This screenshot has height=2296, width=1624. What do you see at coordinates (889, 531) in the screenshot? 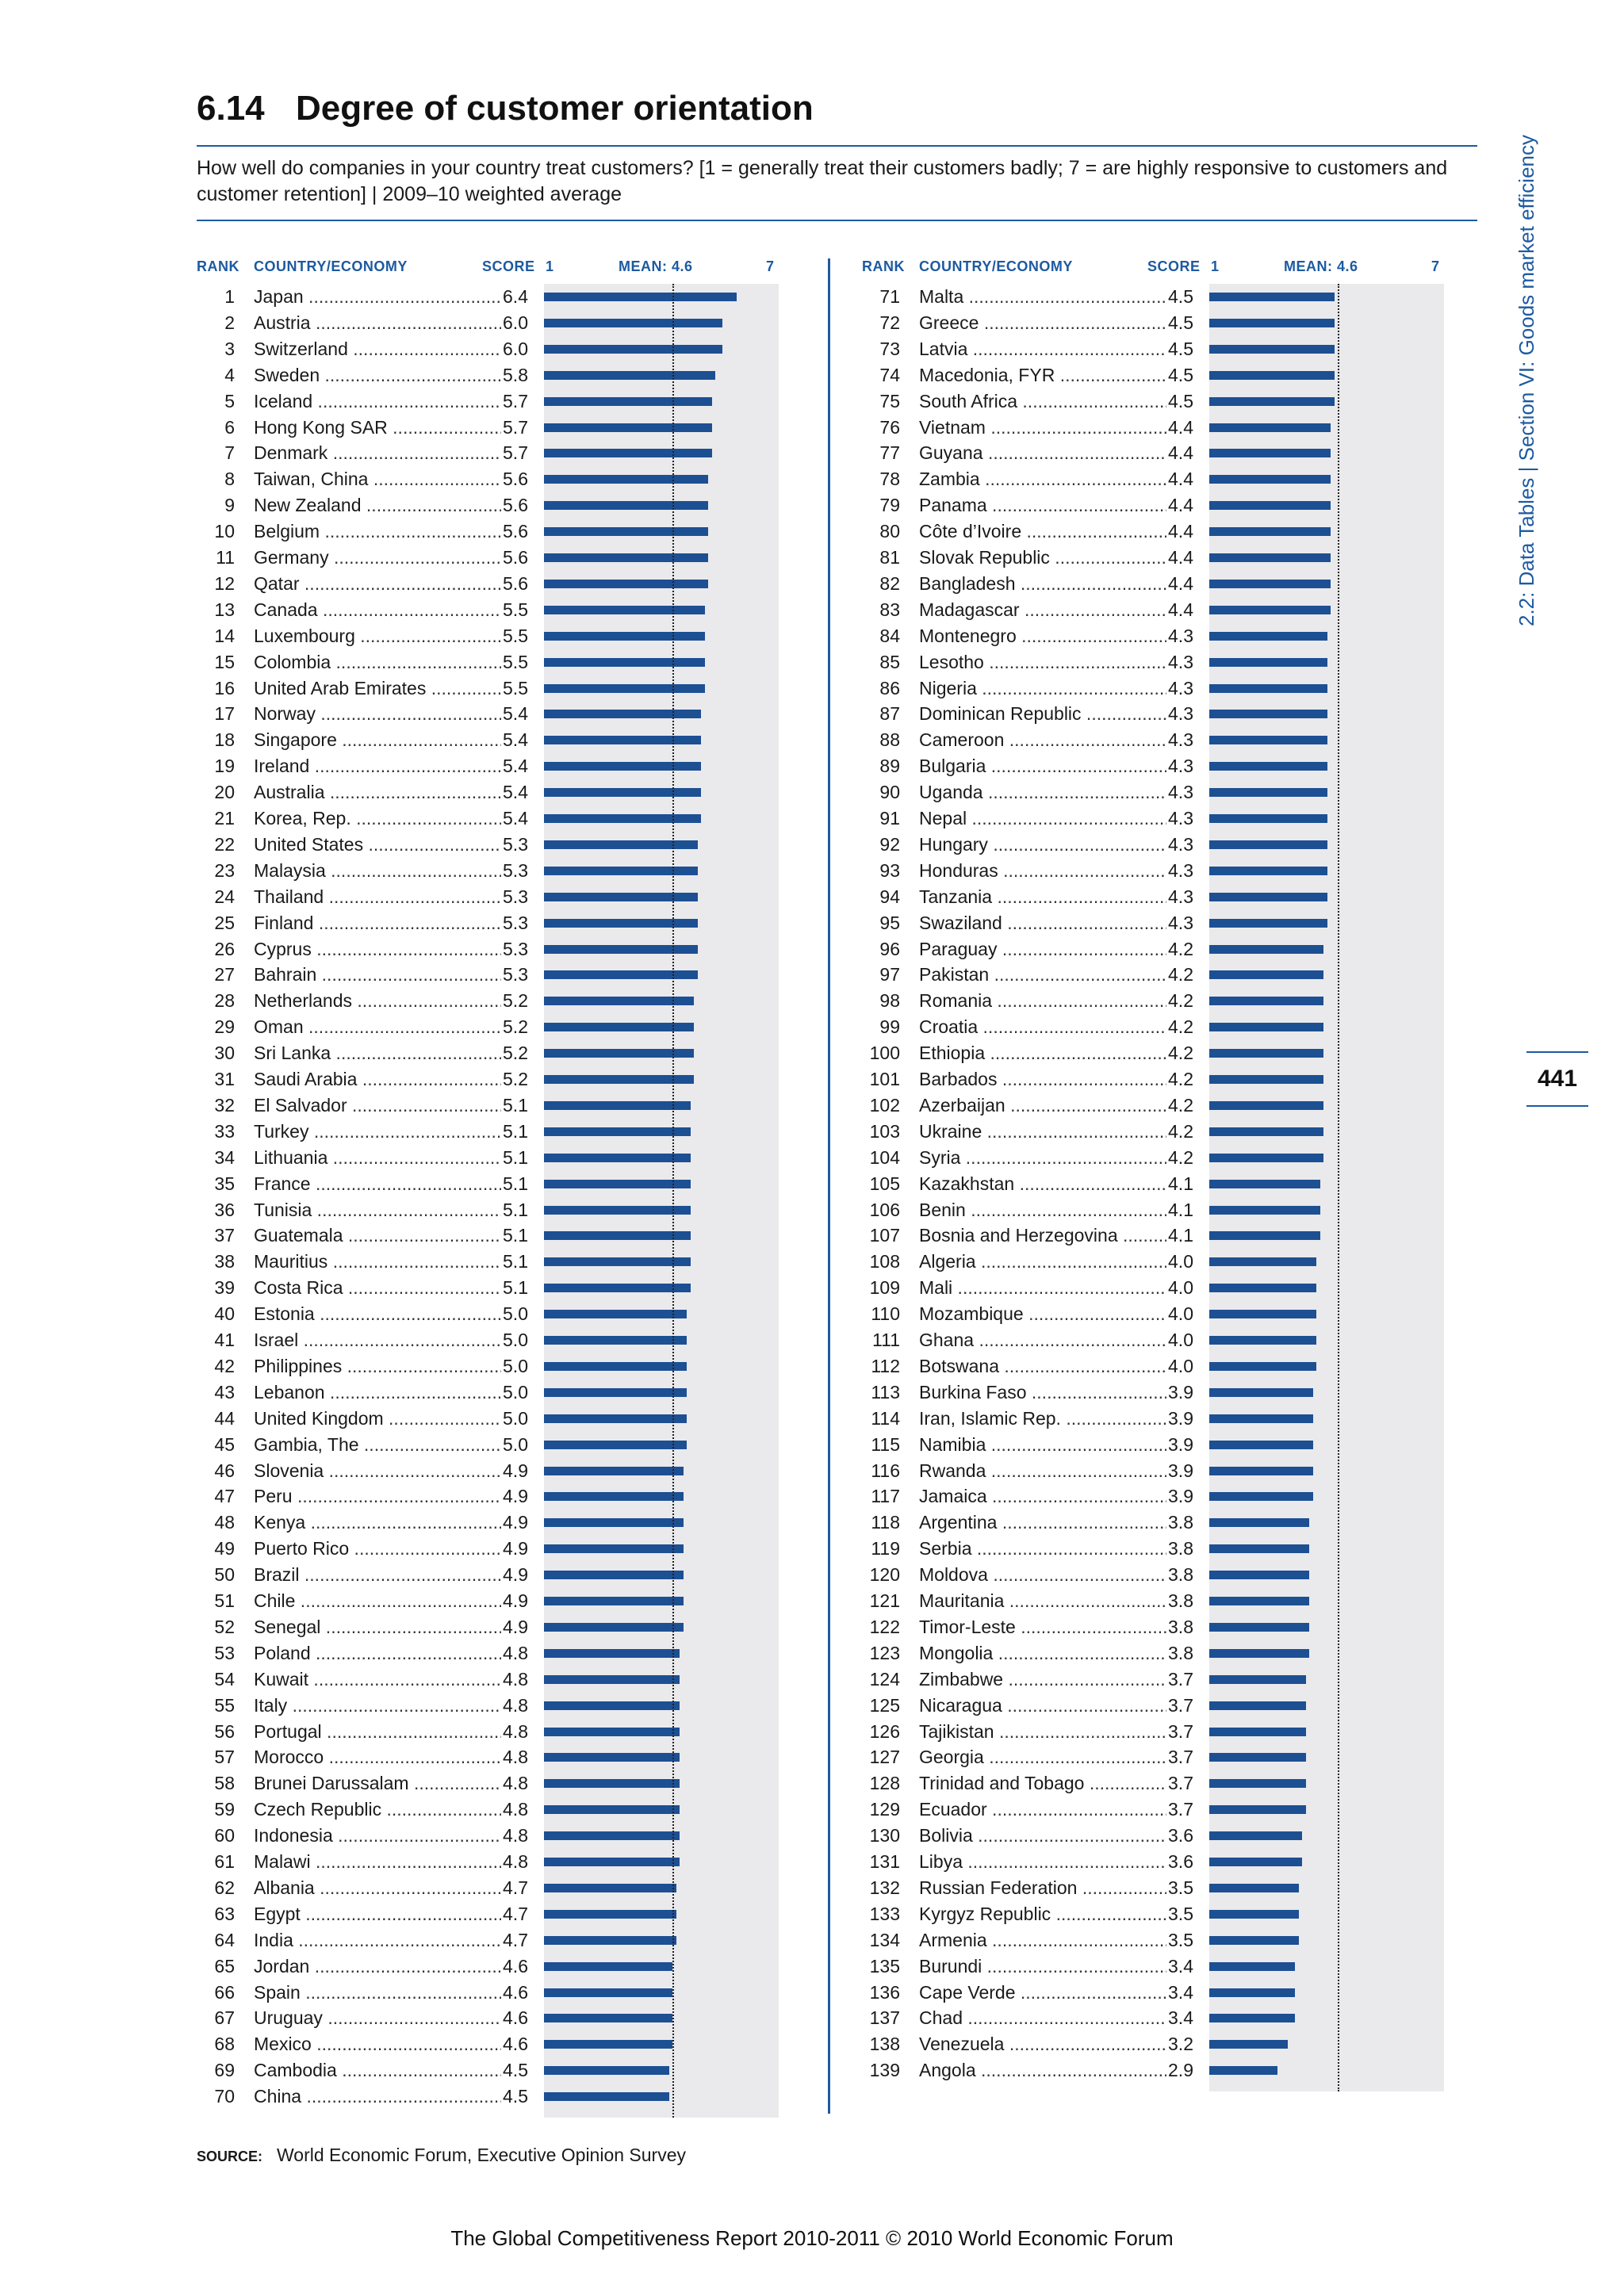
I see `rank-value: 80` at bounding box center [889, 531].